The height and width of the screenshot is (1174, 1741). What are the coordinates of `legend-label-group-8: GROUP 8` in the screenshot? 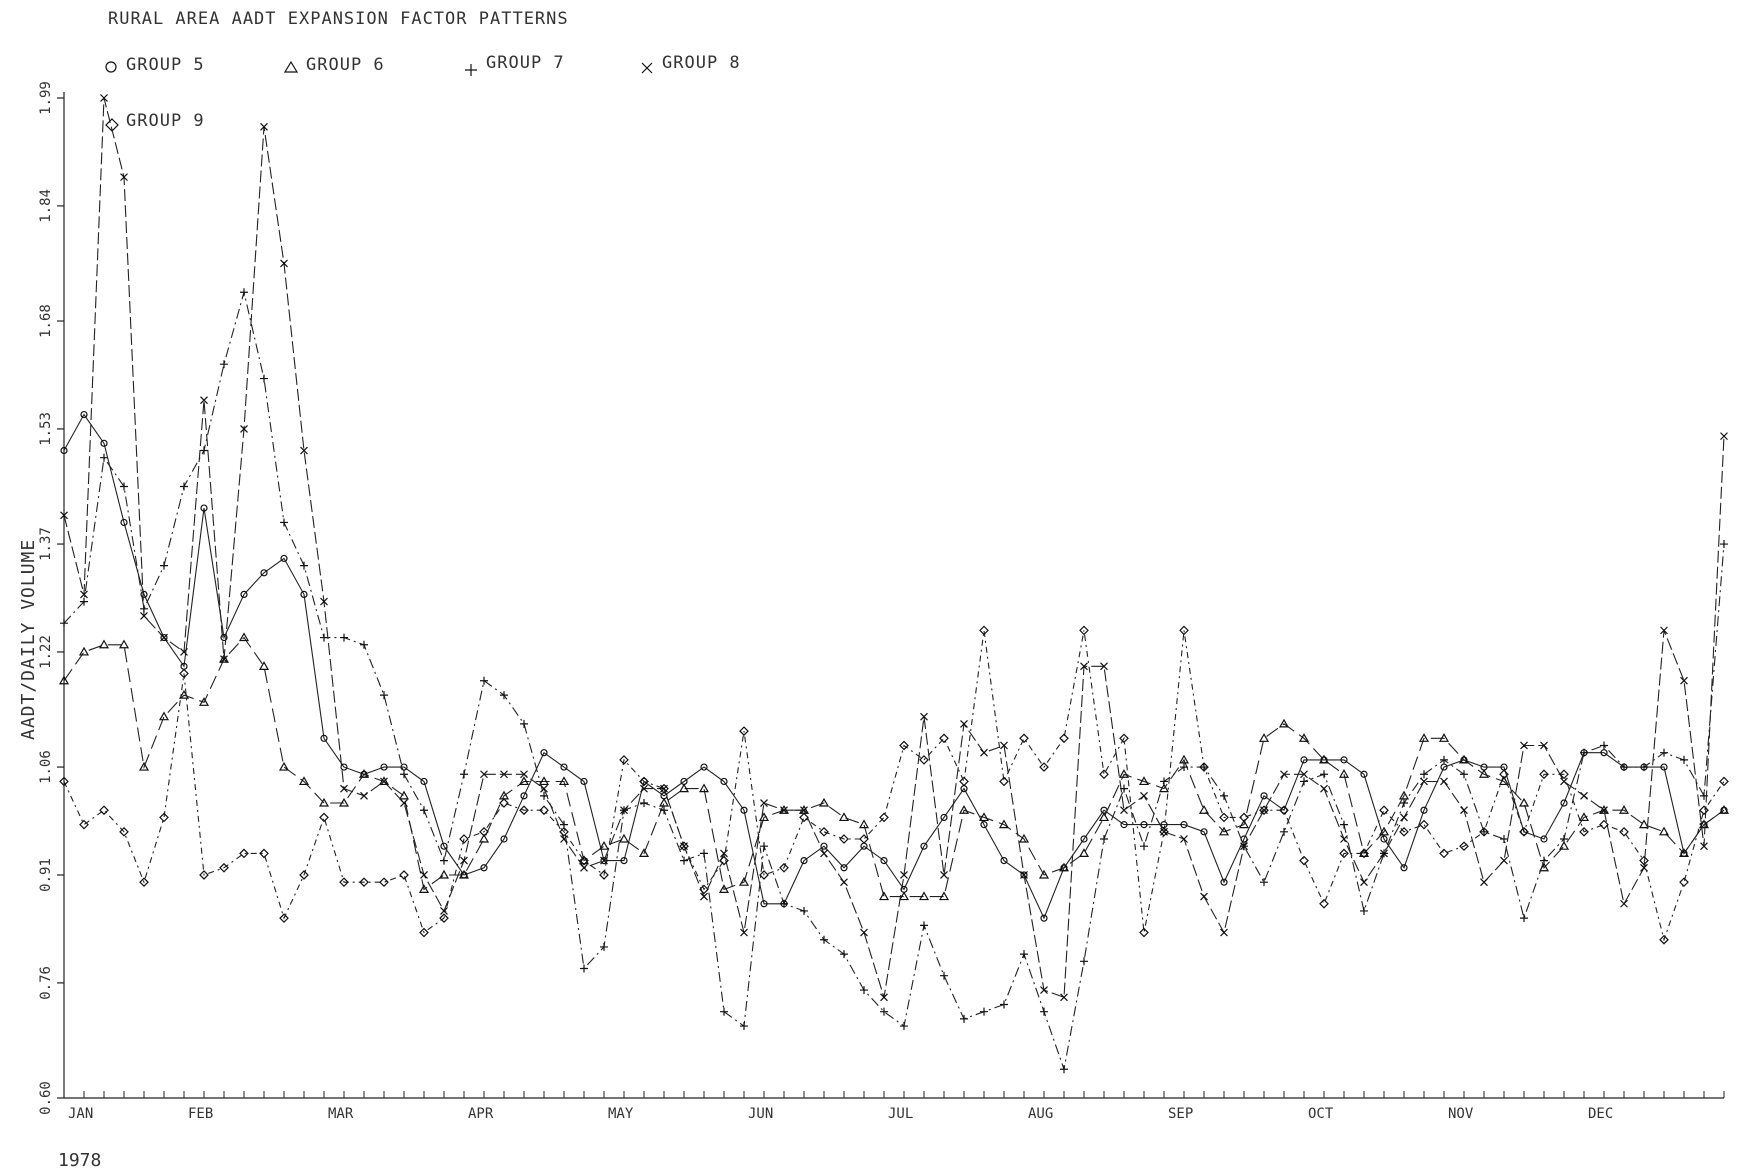 It's located at (701, 63).